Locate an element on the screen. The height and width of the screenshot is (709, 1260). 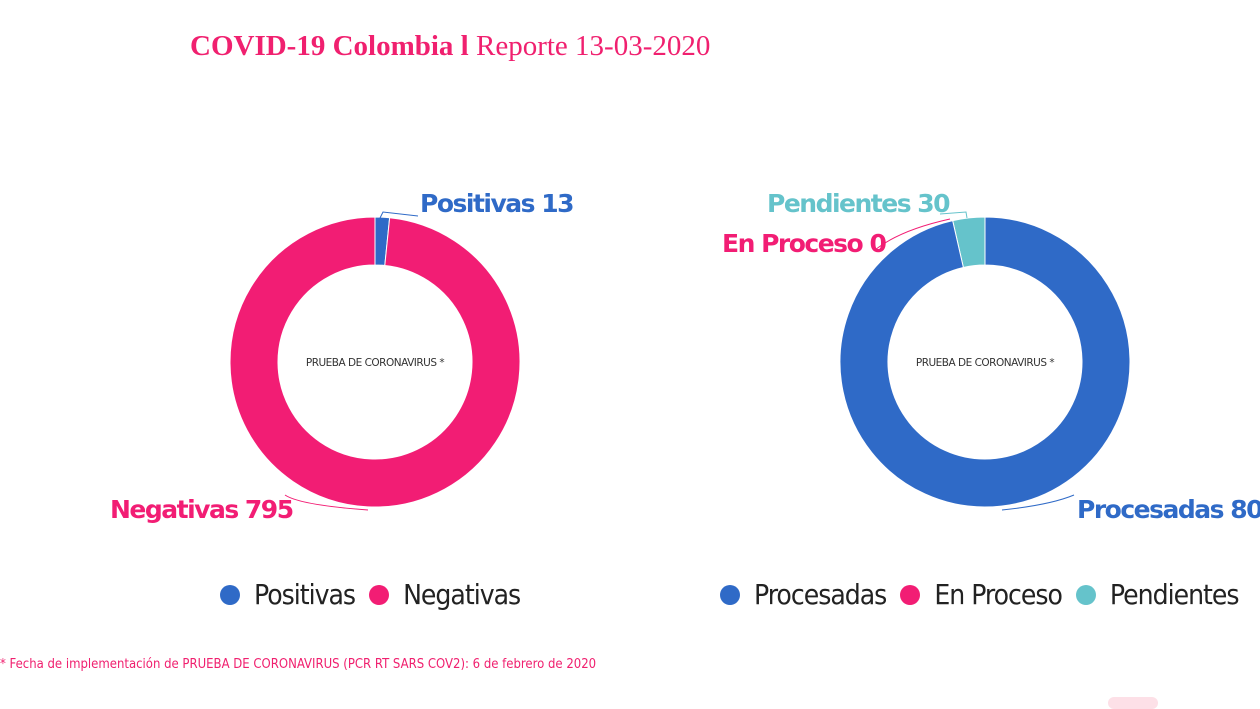
leader-procesadas is located at coordinates (1038, 502).